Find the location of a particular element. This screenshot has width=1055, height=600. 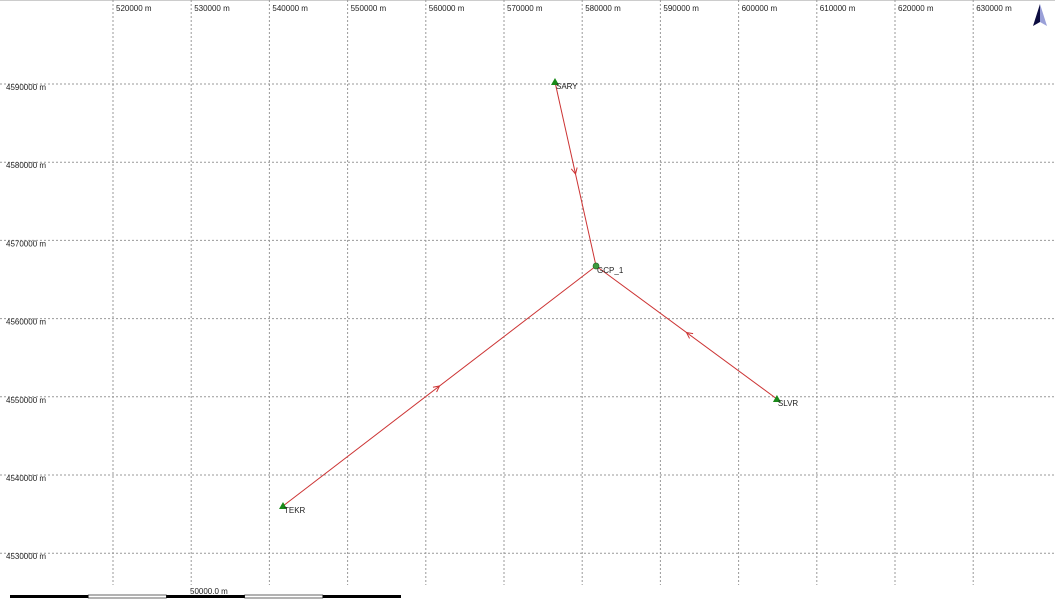

scale-bar: 50000.0 m is located at coordinates (205, 593).